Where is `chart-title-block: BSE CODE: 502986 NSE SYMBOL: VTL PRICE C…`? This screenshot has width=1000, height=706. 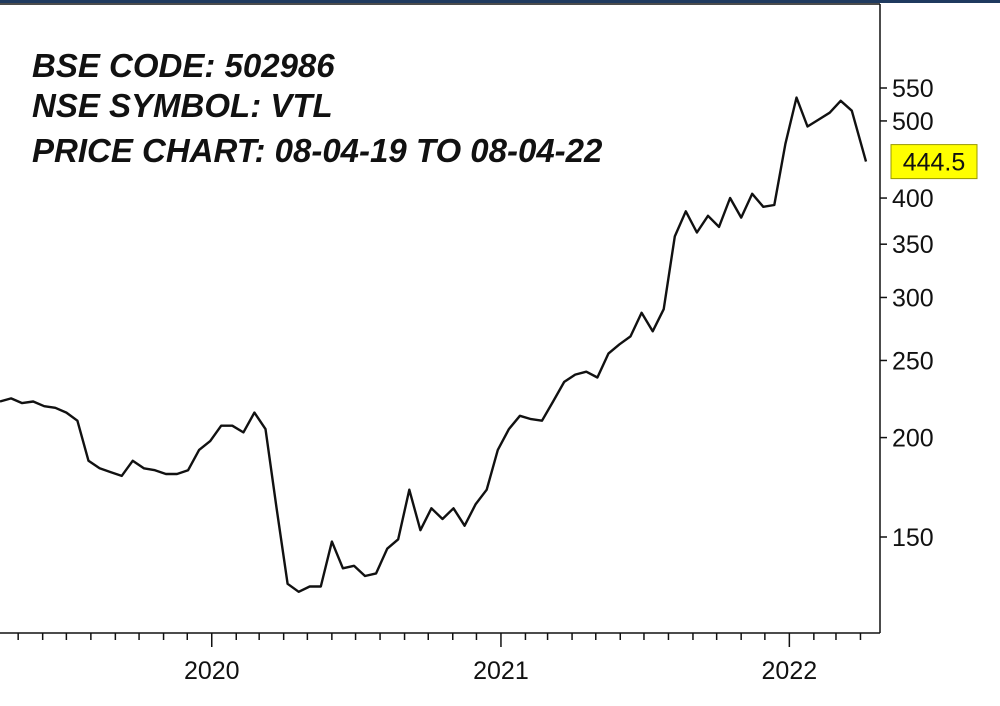 chart-title-block: BSE CODE: 502986 NSE SYMBOL: VTL PRICE C… is located at coordinates (317, 108).